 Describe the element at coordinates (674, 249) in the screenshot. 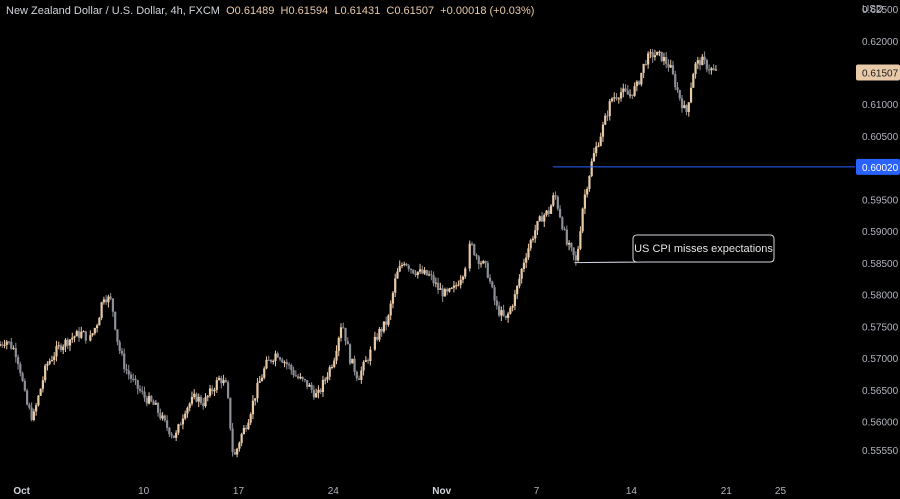

I see `annotation-callout: US CPI misses expectations` at that location.